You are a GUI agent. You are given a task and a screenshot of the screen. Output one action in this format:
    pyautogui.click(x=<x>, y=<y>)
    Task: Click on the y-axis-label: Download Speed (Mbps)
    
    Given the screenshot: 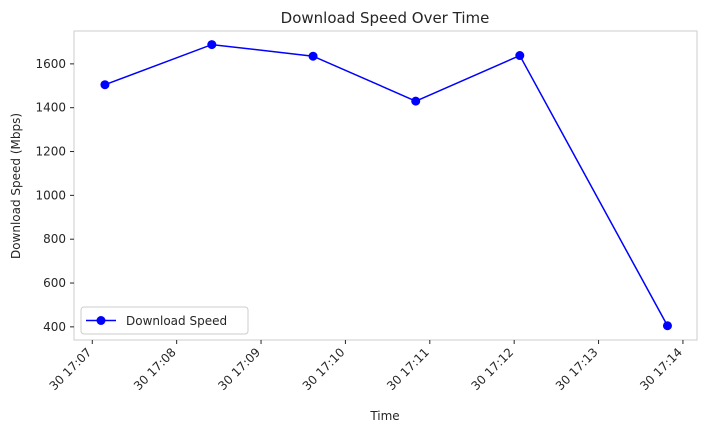 What is the action you would take?
    pyautogui.click(x=16, y=186)
    